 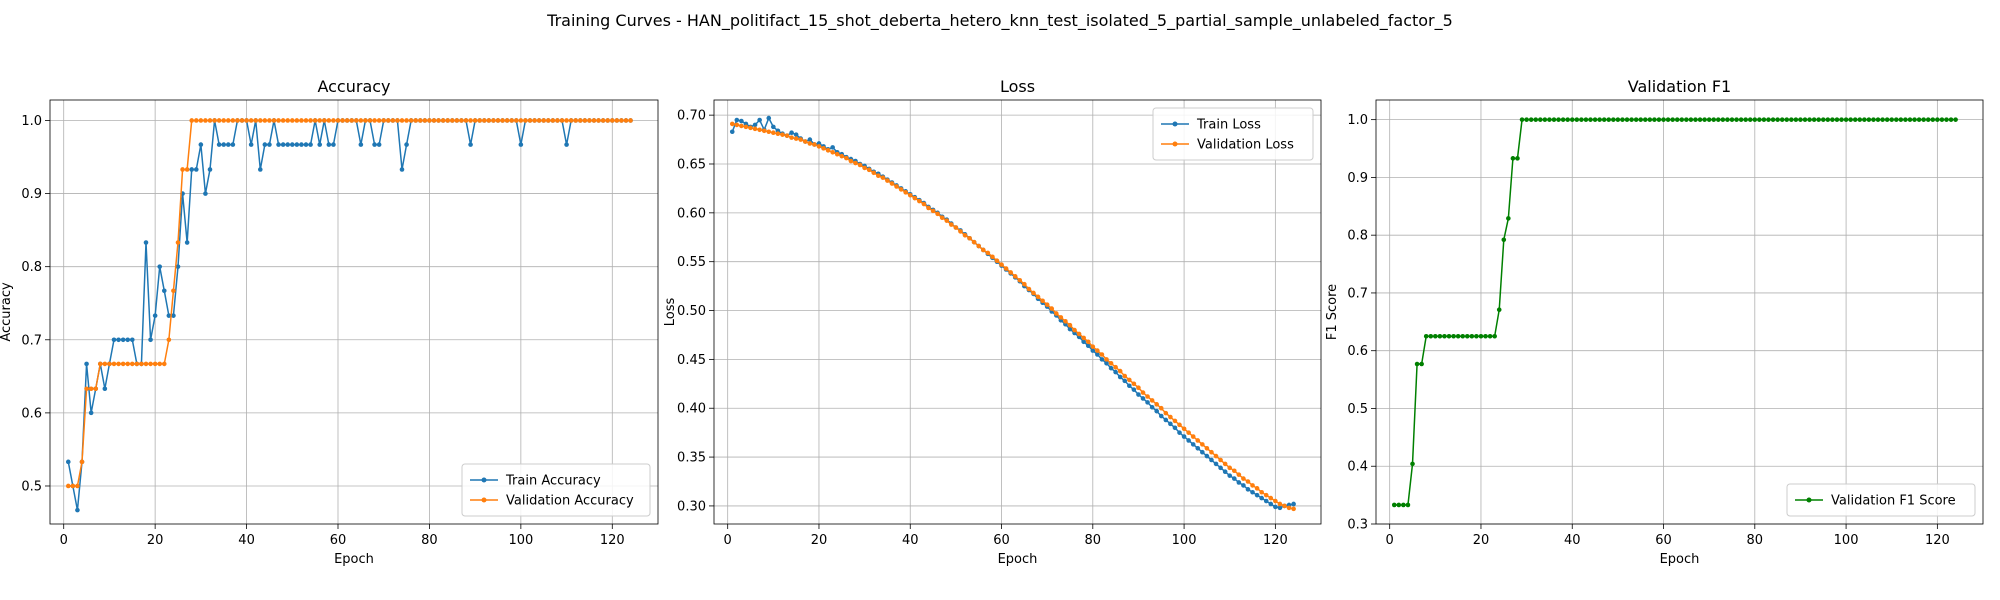 What do you see at coordinates (31, 267) in the screenshot?
I see `y-tick-label: 0.8` at bounding box center [31, 267].